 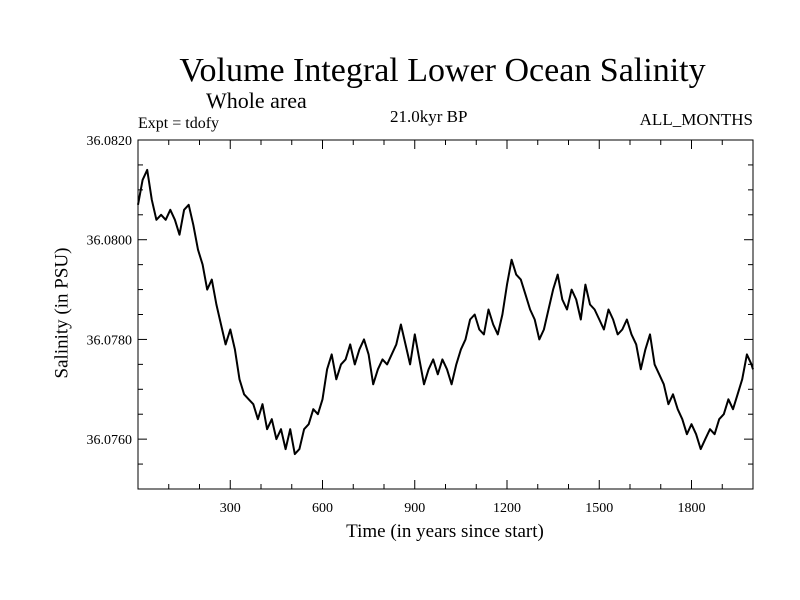 I want to click on y-tick-label: 36.0780, so click(x=110, y=340).